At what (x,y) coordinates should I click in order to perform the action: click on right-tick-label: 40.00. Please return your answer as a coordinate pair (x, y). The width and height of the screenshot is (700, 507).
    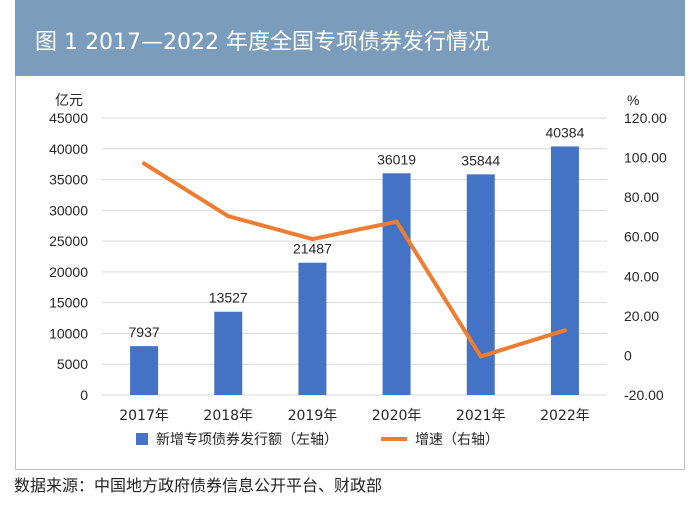
    Looking at the image, I should click on (641, 276).